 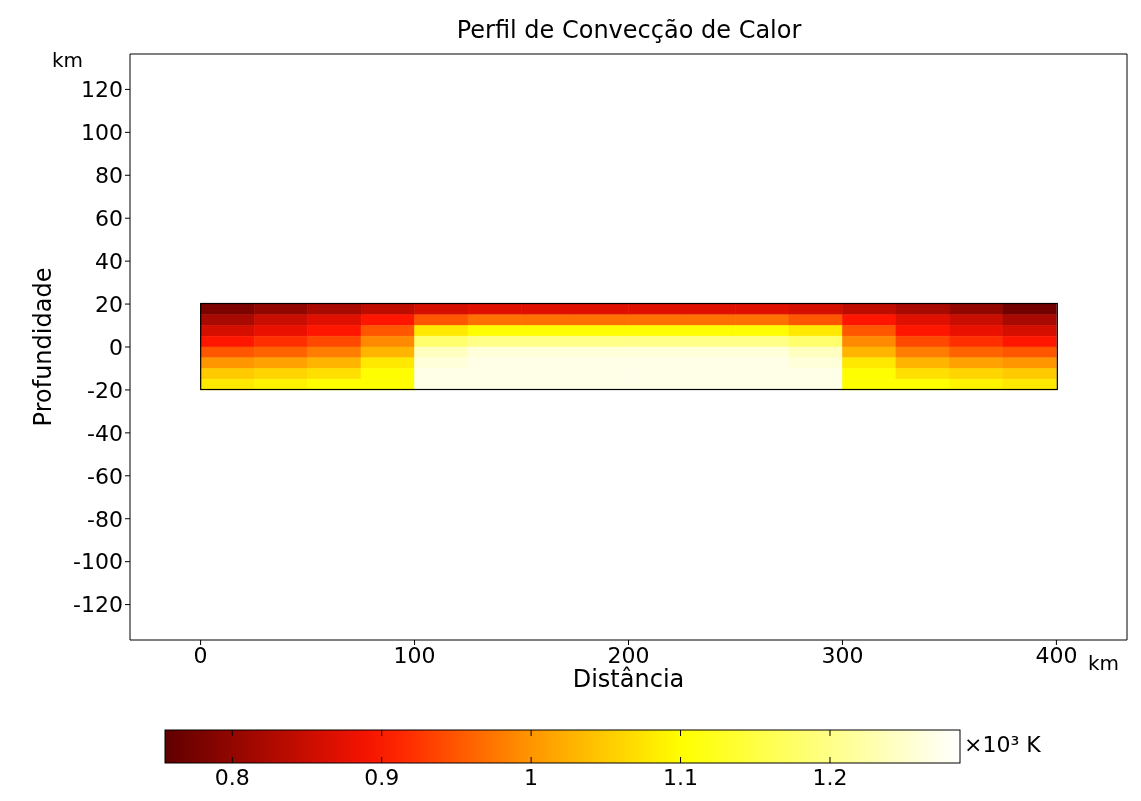 What do you see at coordinates (105, 476) in the screenshot?
I see `y-tick-label: -60` at bounding box center [105, 476].